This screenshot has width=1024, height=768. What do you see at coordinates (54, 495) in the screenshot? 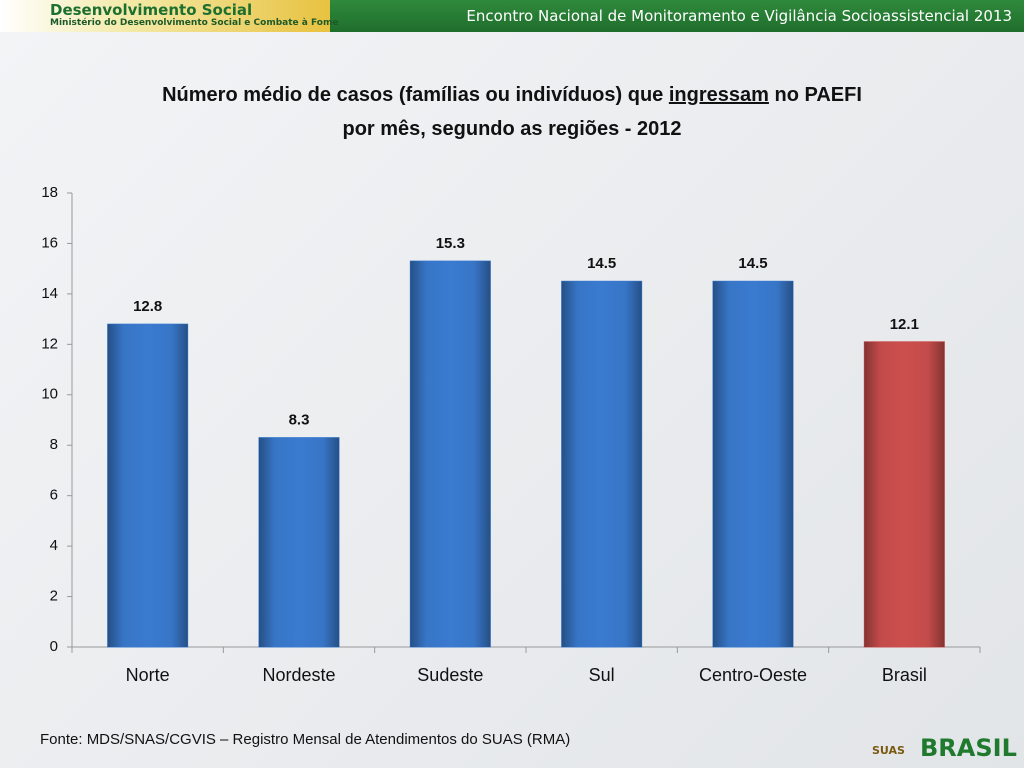
I see `y-tick-label: 6` at bounding box center [54, 495].